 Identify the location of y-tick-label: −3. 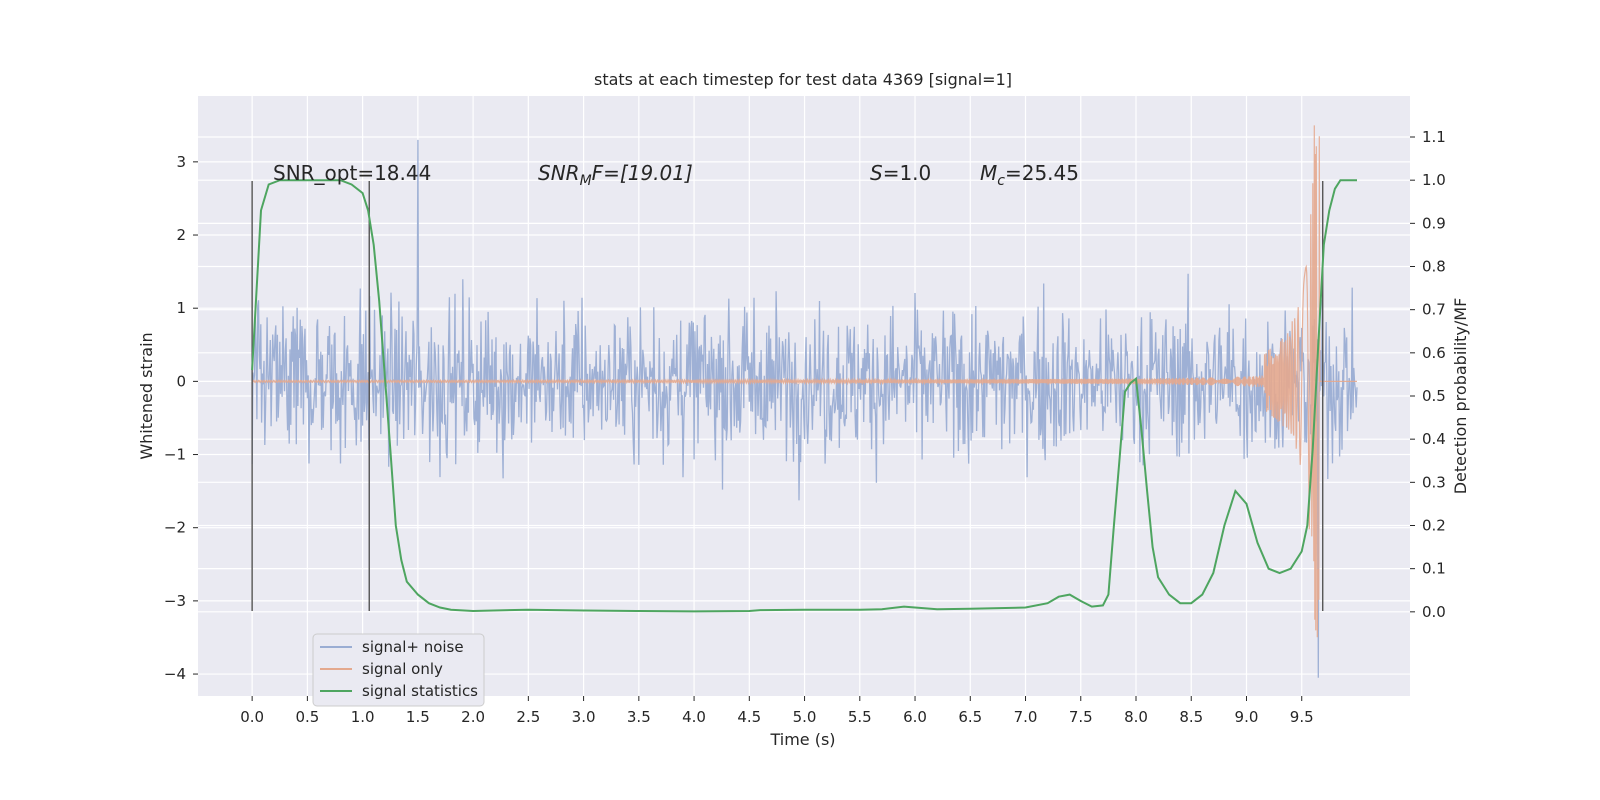
(175, 601).